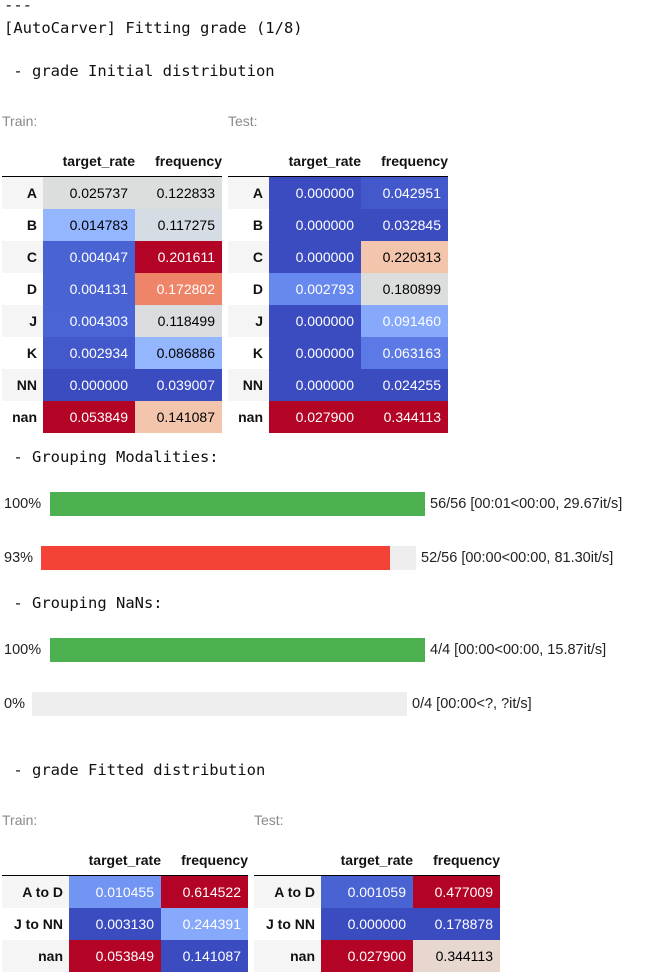 Image resolution: width=654 pixels, height=976 pixels. I want to click on frequency-cell: 0.122833, so click(178, 192).